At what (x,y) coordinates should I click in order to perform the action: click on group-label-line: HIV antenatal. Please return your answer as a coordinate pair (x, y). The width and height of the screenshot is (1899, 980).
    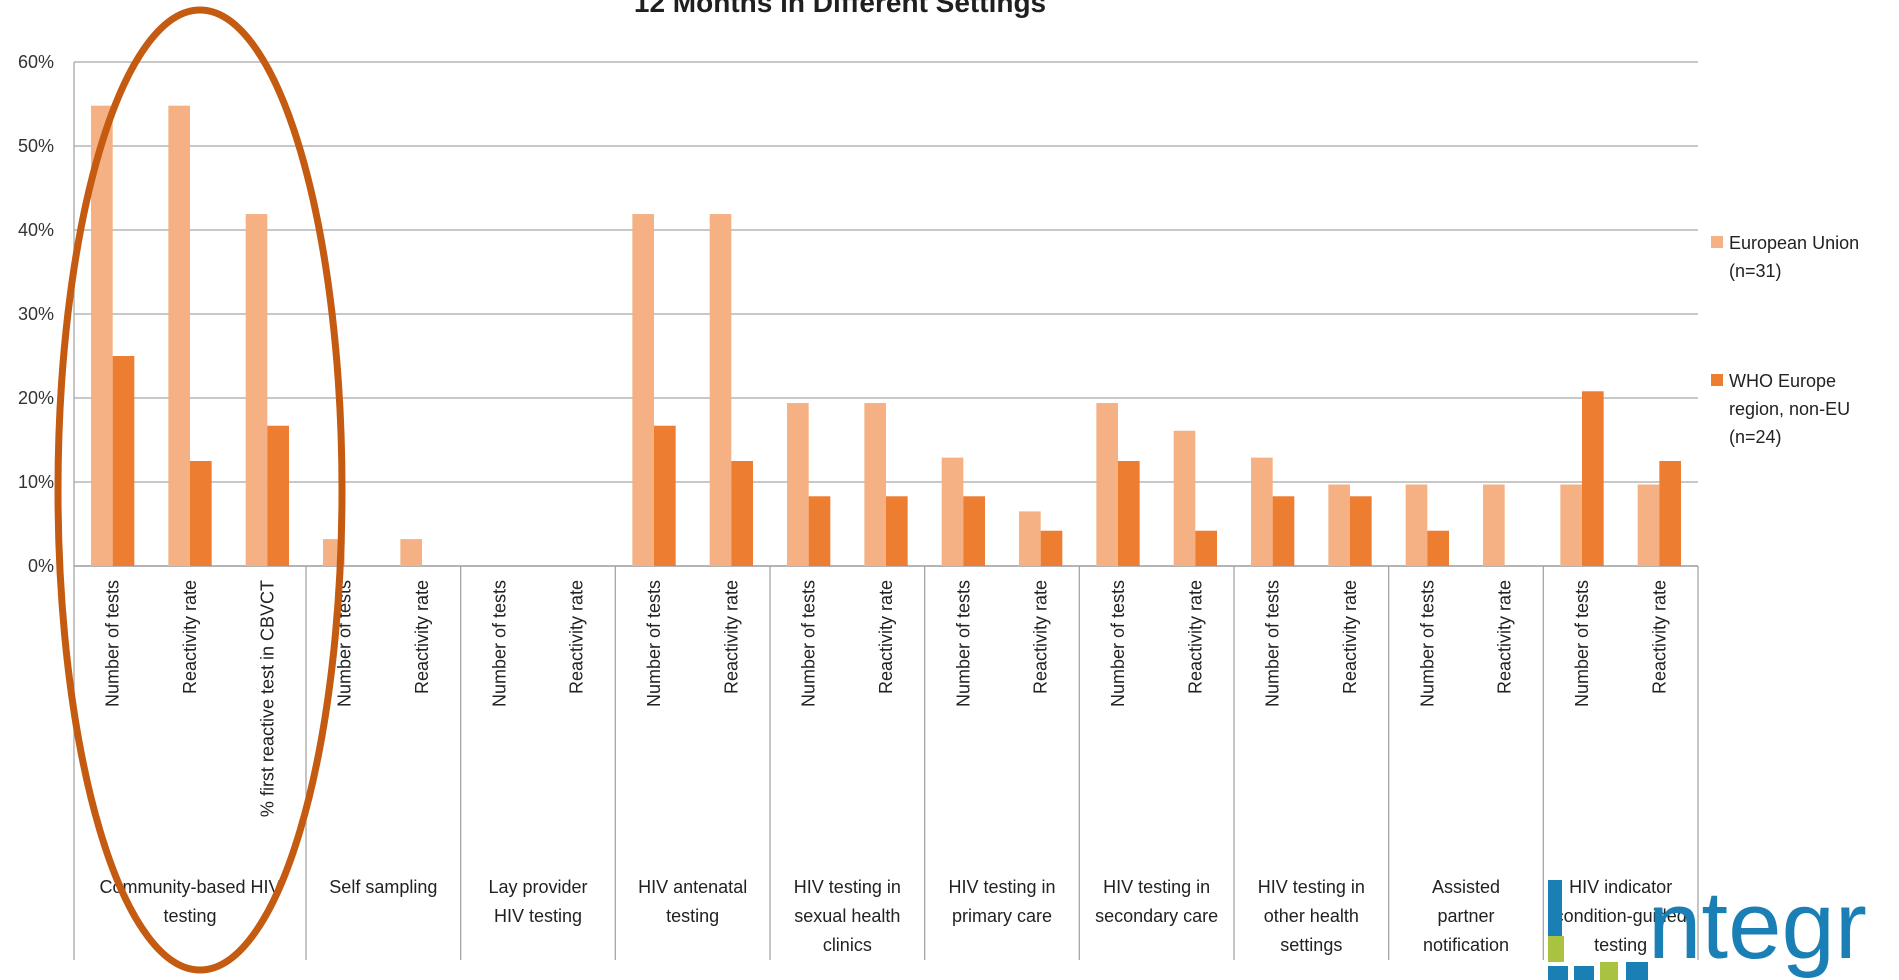
    Looking at the image, I should click on (692, 887).